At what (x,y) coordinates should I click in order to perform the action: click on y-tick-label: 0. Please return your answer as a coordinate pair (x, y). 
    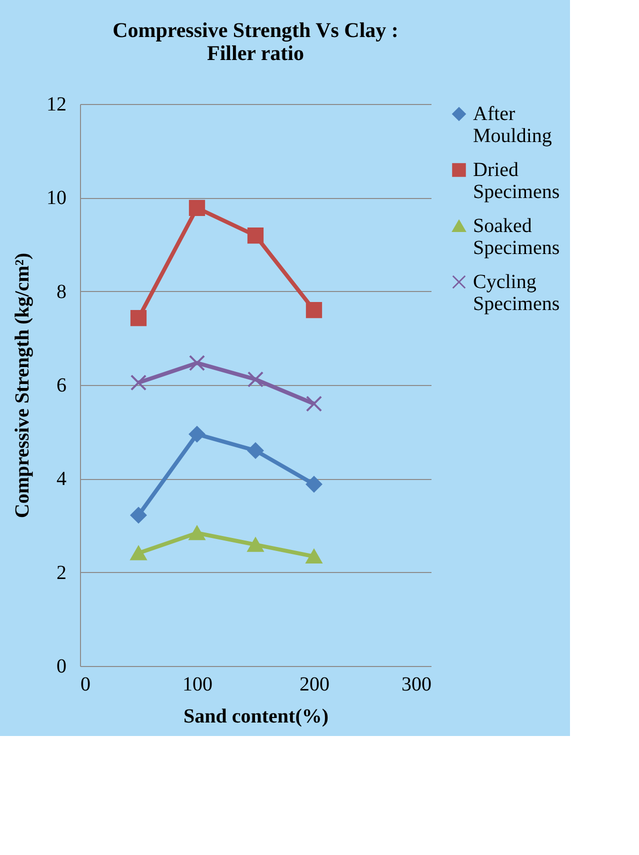
    Looking at the image, I should click on (61, 667).